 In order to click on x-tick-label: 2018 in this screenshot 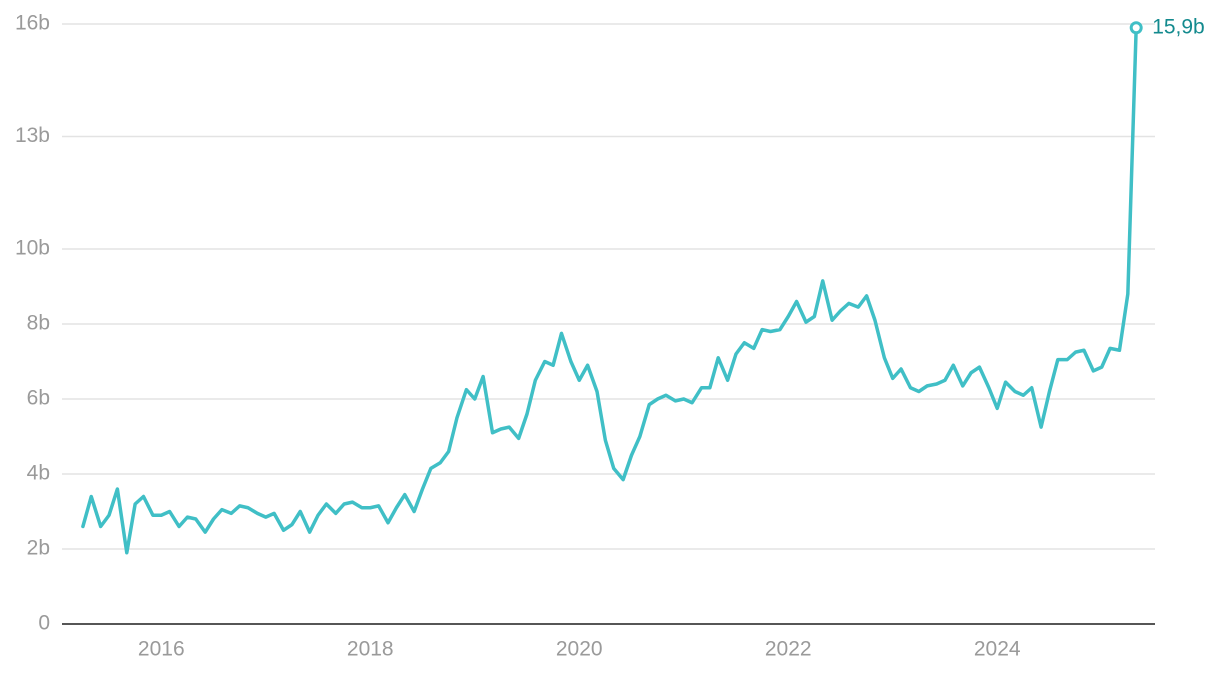, I will do `click(370, 649)`.